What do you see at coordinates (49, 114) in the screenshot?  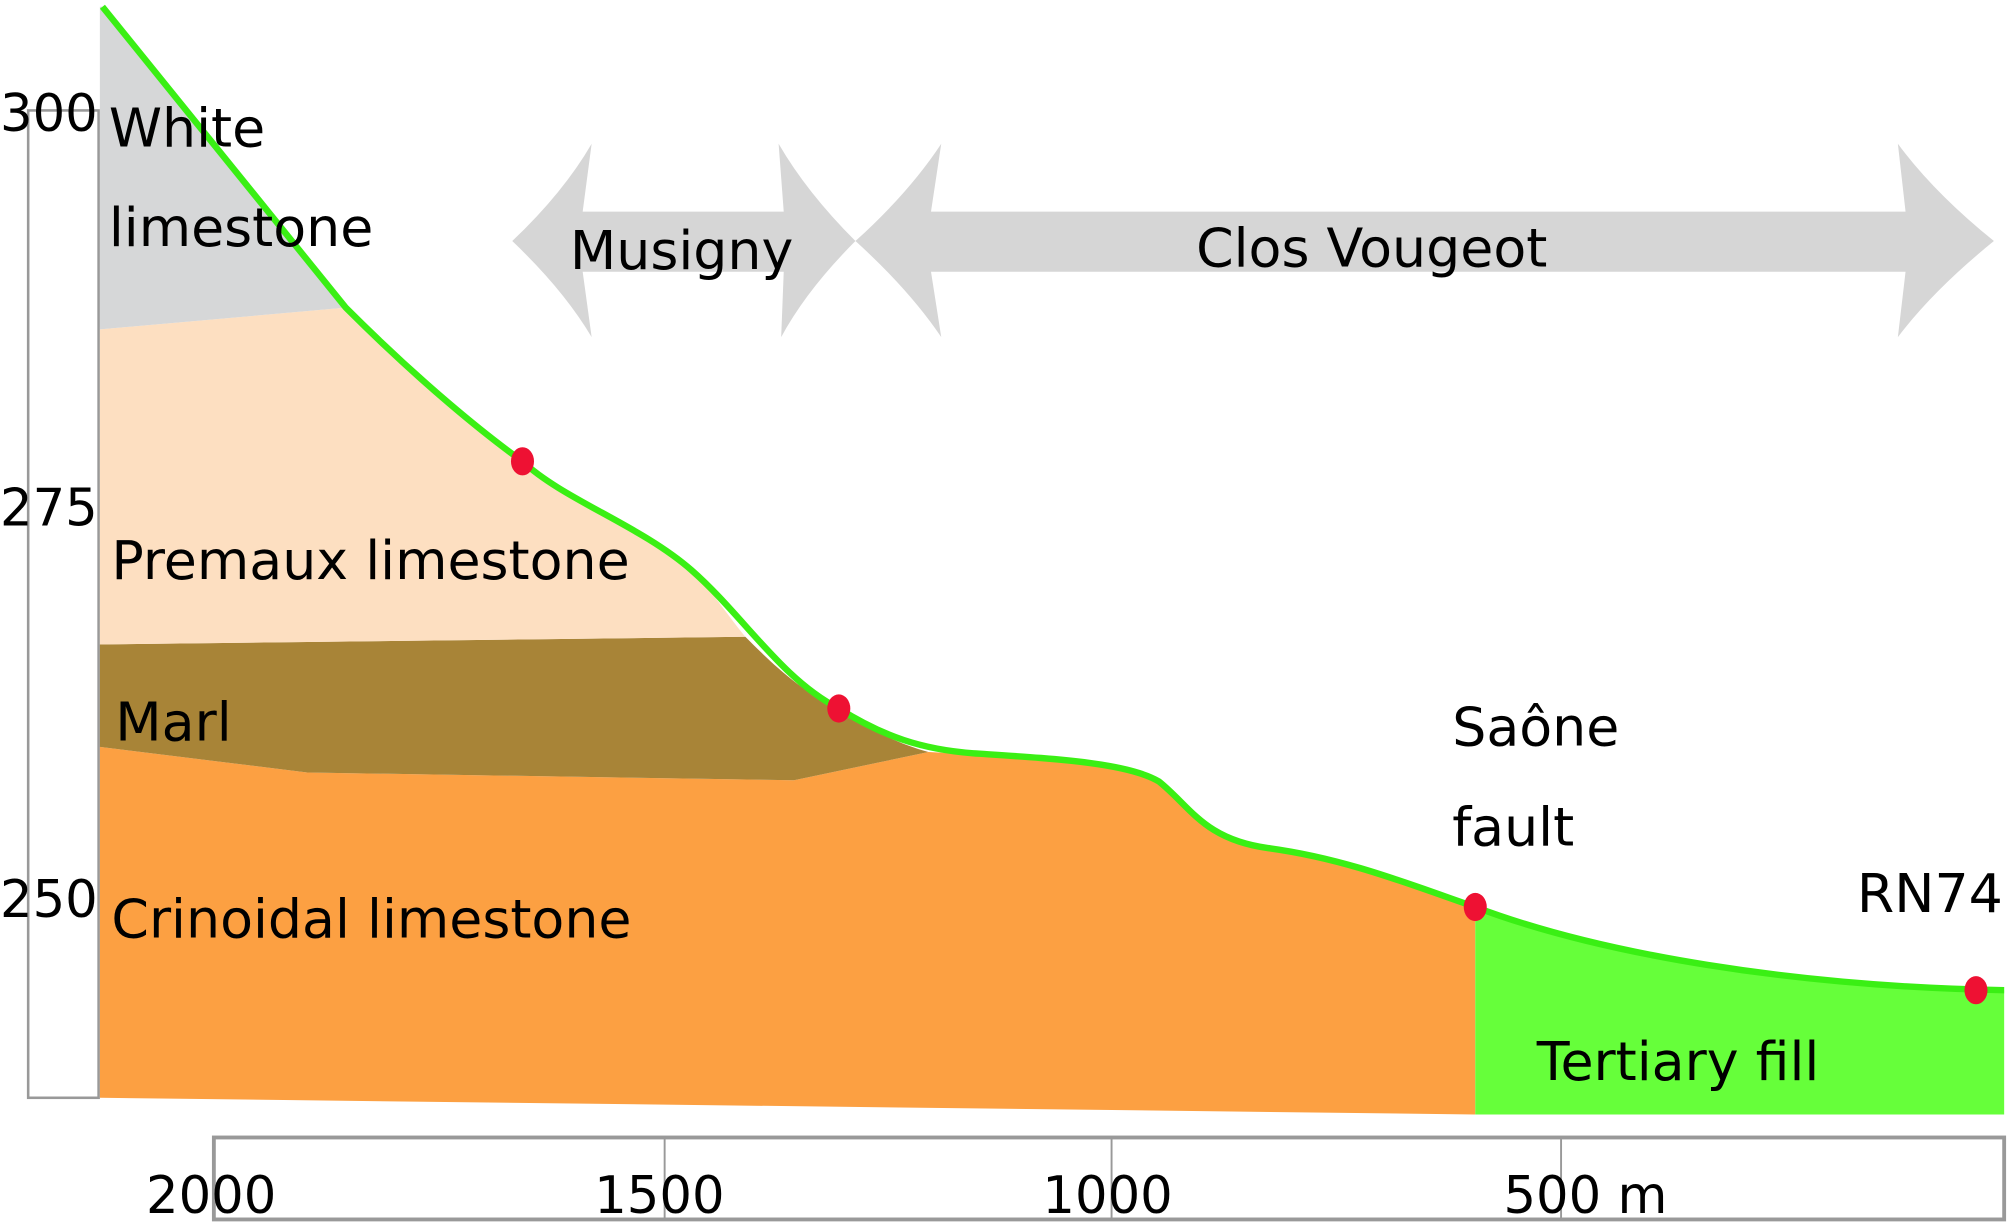 I see `y-tick-300: 300` at bounding box center [49, 114].